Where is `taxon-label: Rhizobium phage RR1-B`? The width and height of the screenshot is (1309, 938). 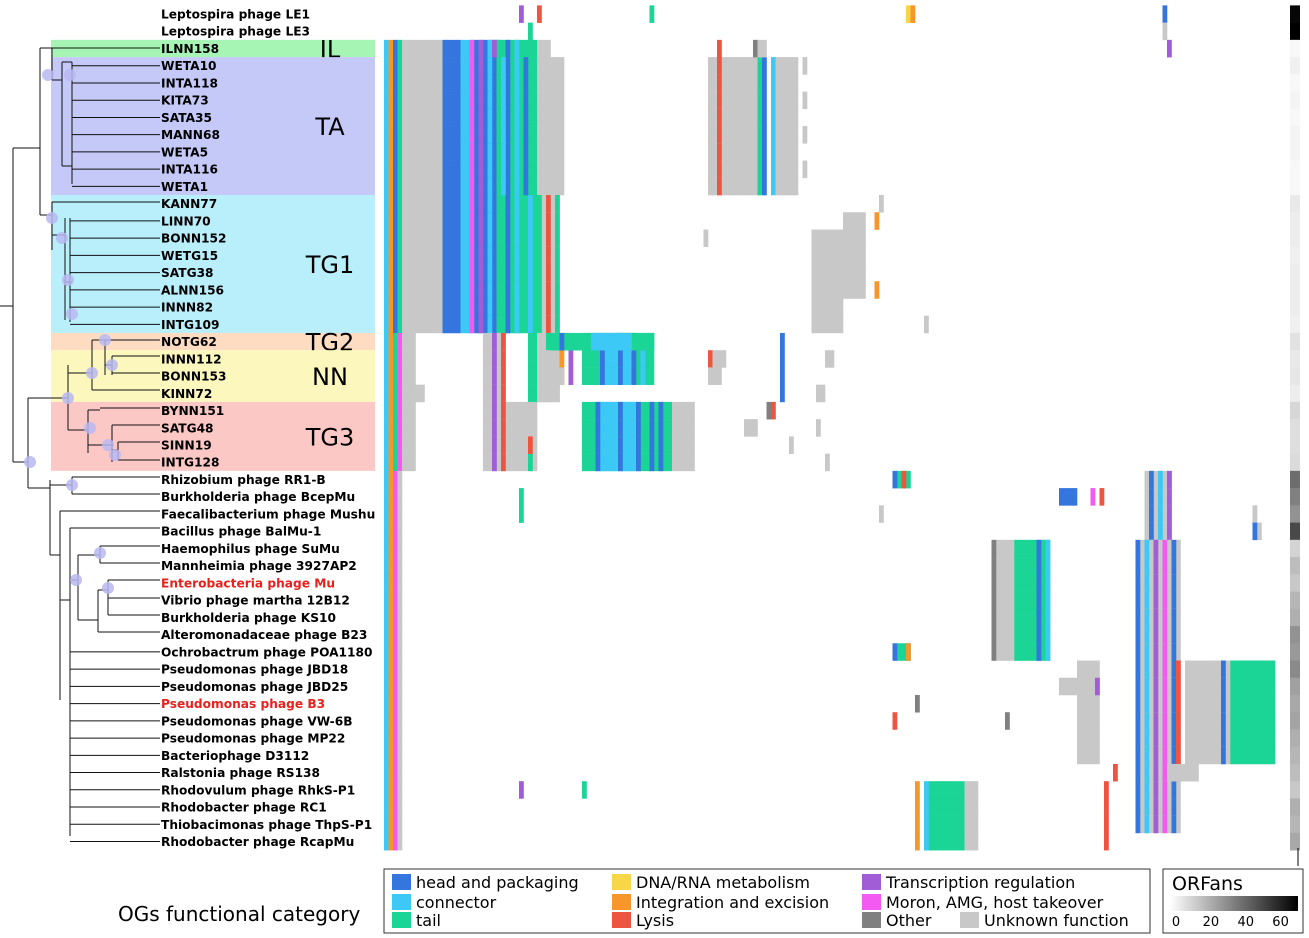
taxon-label: Rhizobium phage RR1-B is located at coordinates (243, 480).